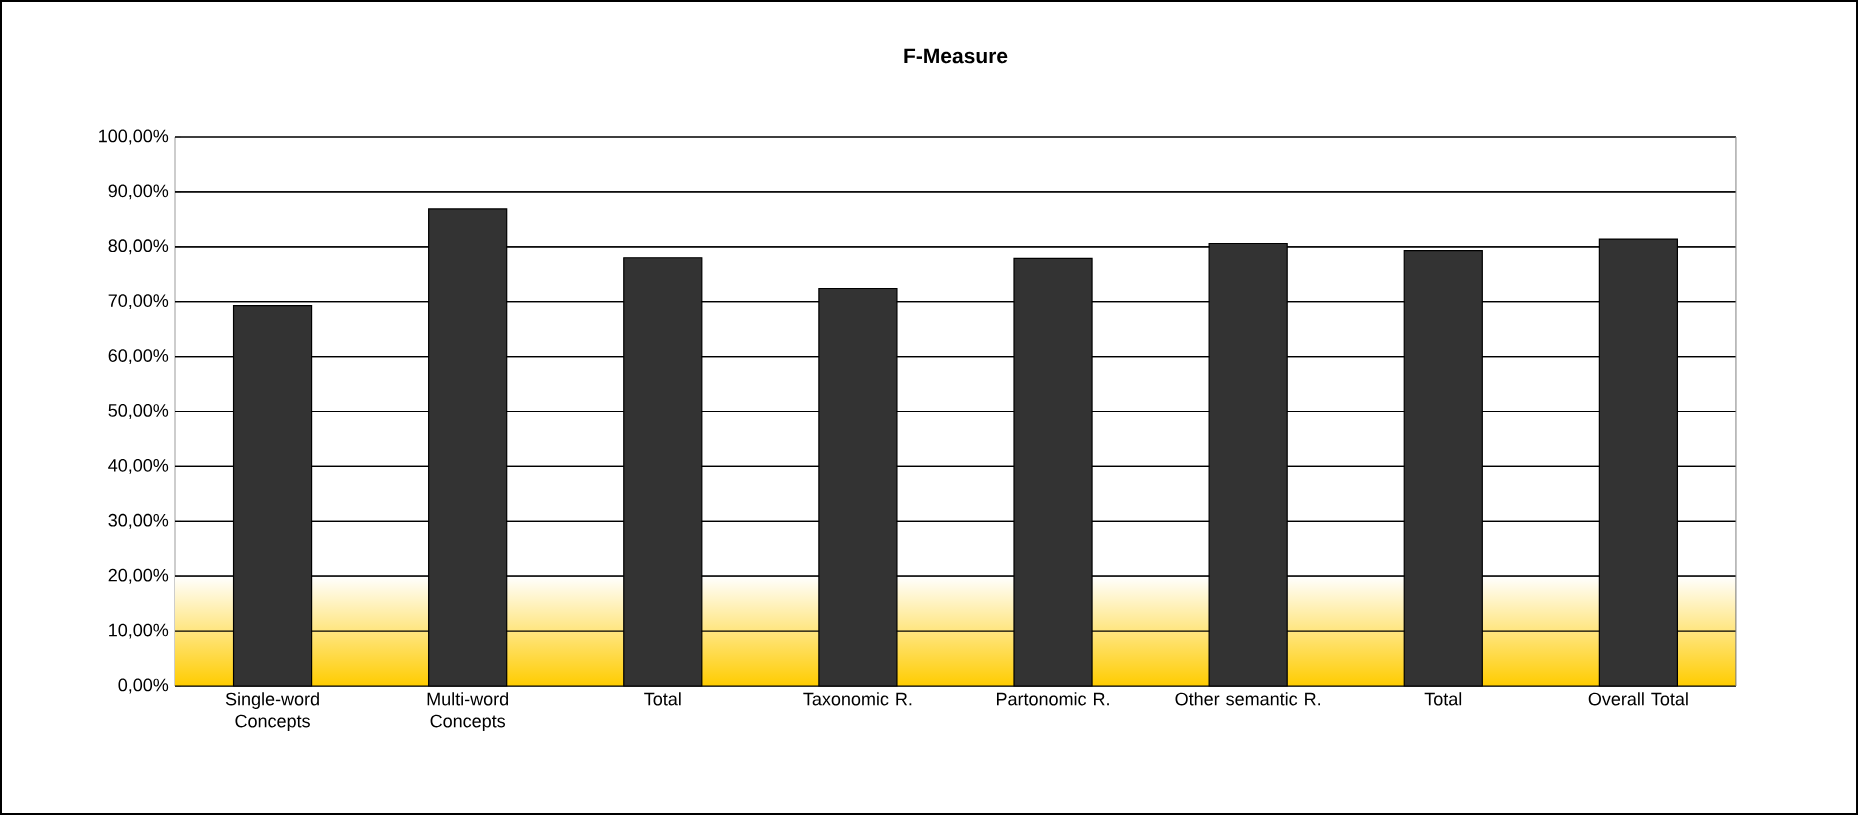 This screenshot has width=1858, height=815. I want to click on chart-title: F-Measure, so click(956, 56).